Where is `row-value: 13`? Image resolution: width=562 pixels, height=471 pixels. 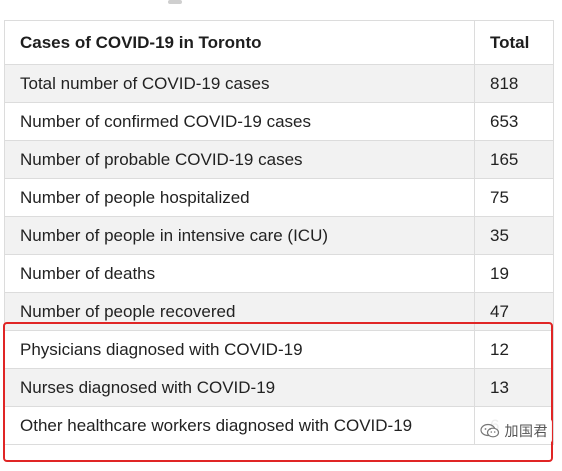
row-value: 13 is located at coordinates (514, 387).